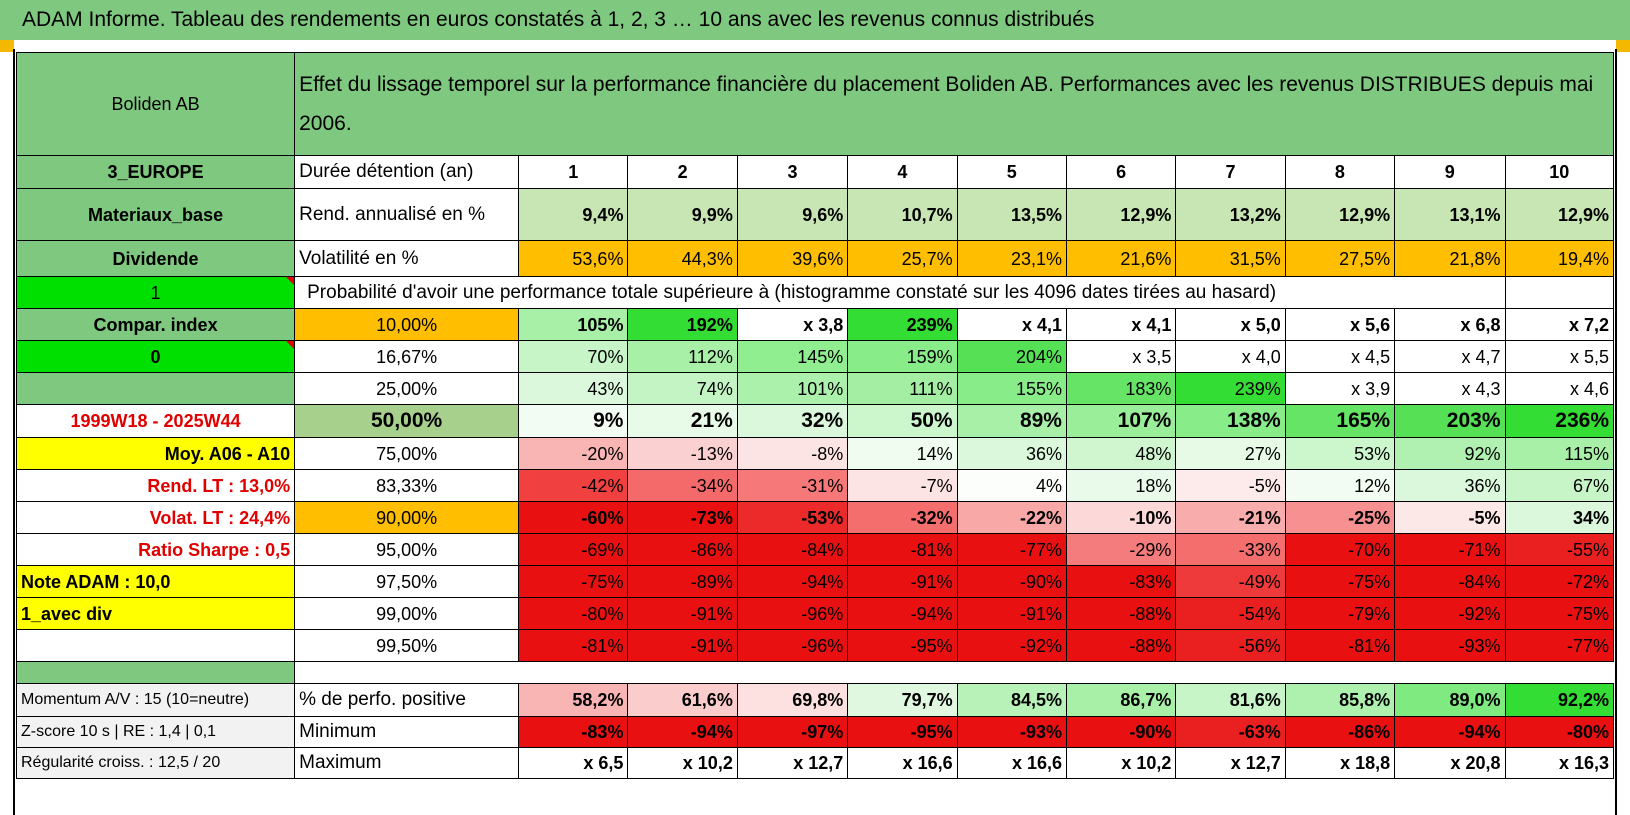 The width and height of the screenshot is (1630, 815). What do you see at coordinates (407, 763) in the screenshot?
I see `maximum-label: Maximum` at bounding box center [407, 763].